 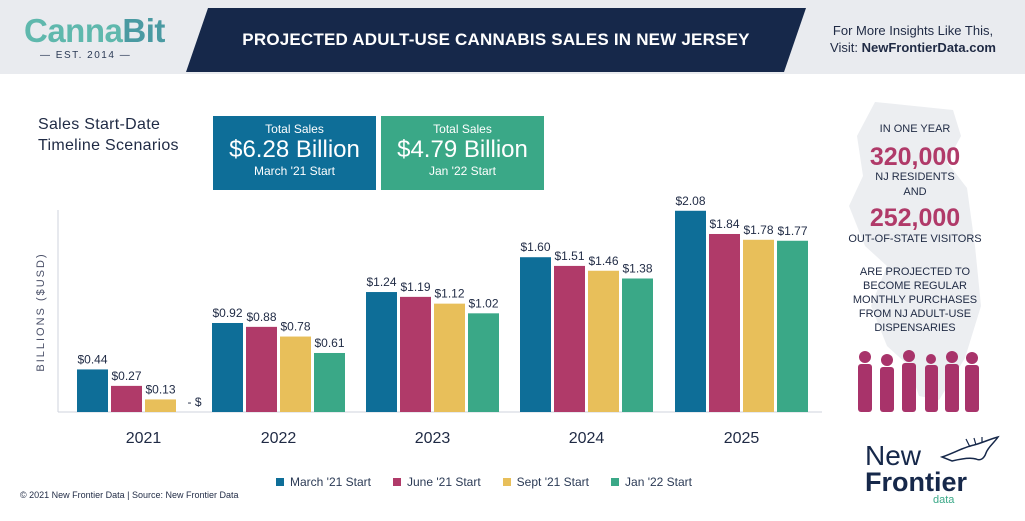 What do you see at coordinates (483, 303) in the screenshot?
I see `data-label-2023-jan-22-start: $1.02` at bounding box center [483, 303].